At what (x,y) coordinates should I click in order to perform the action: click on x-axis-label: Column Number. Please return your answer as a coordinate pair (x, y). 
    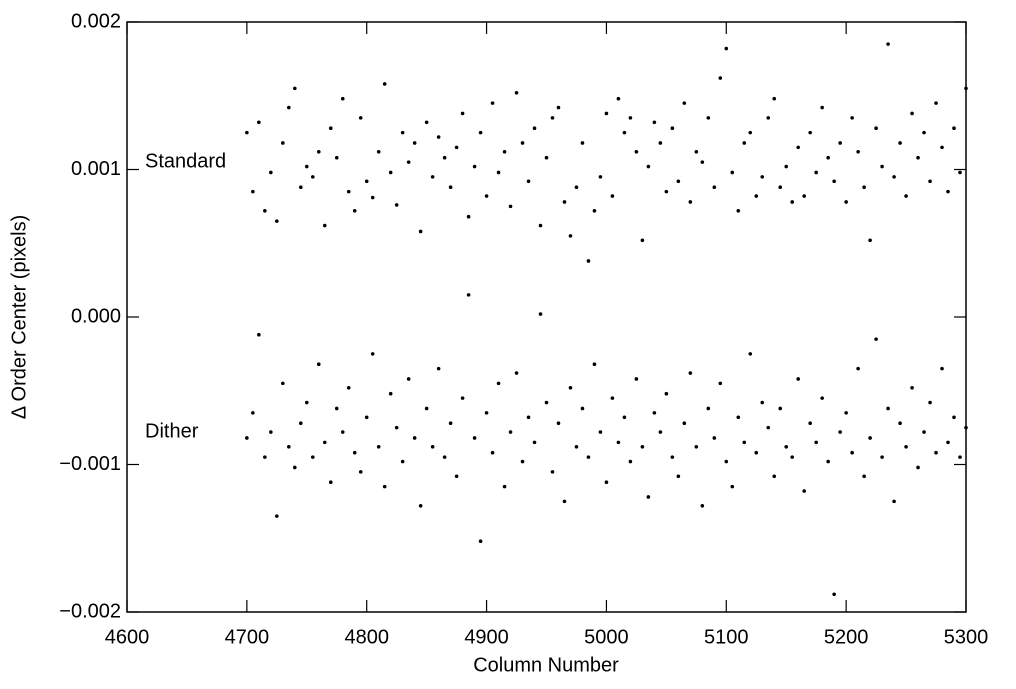
    Looking at the image, I should click on (546, 665).